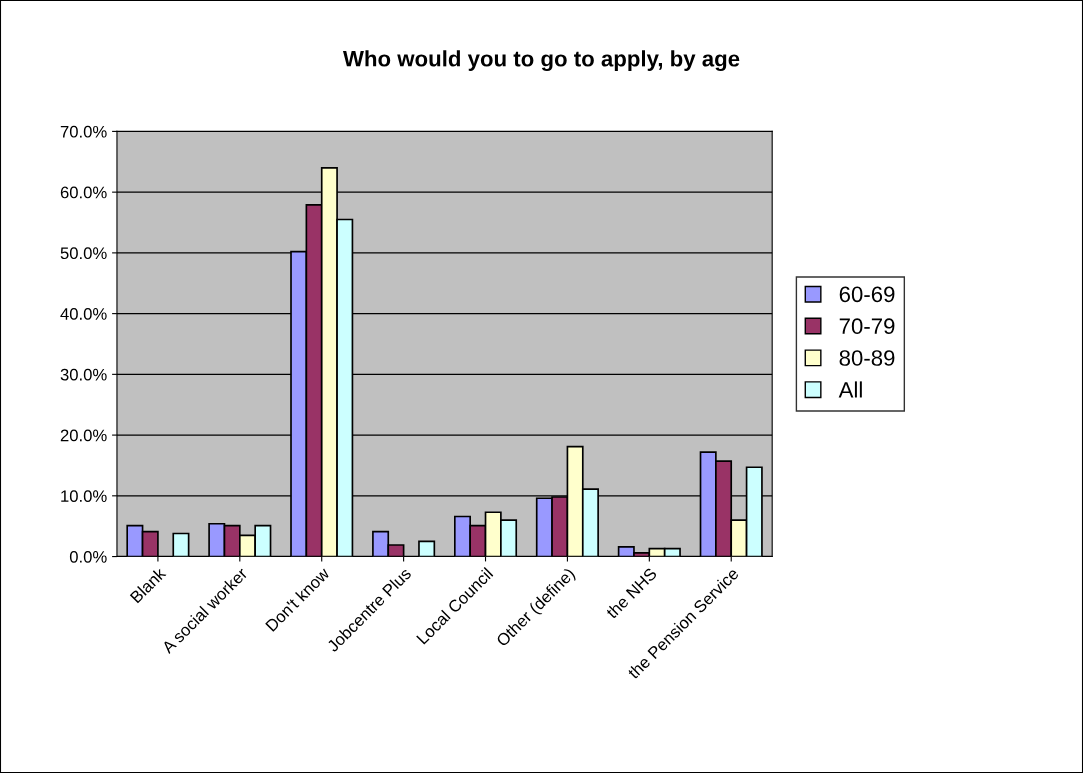  I want to click on y-tick-label: 70.0%, so click(83, 131).